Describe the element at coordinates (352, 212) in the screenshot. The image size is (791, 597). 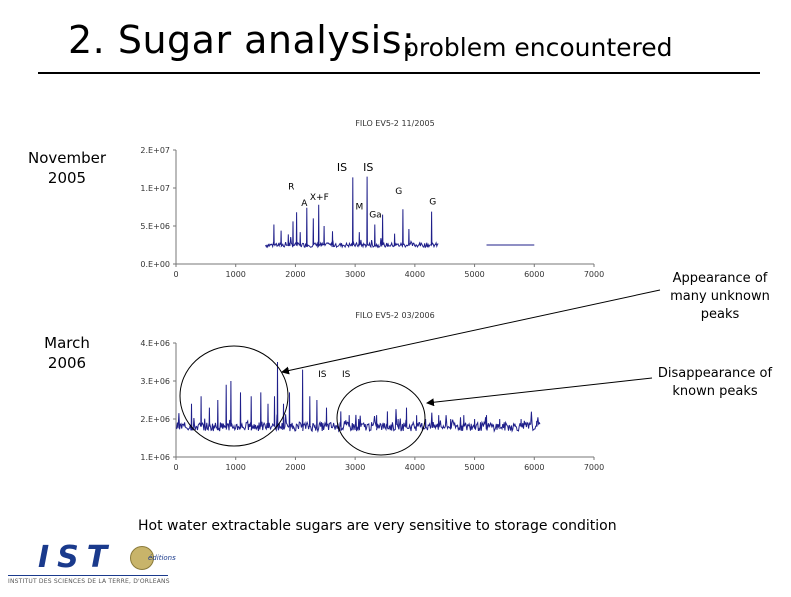
I see `nov2005-trace` at that location.